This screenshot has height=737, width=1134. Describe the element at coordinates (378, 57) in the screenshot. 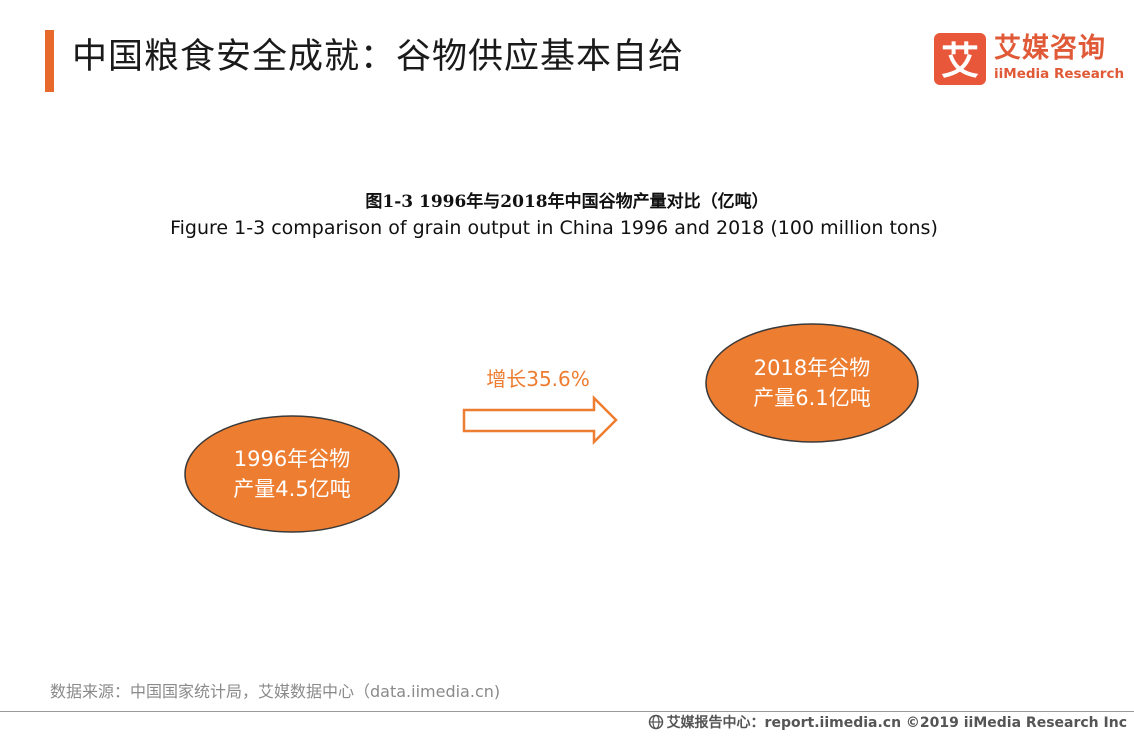

I see `page-title: 中国粮食安全成就：谷物供应基本自给` at that location.